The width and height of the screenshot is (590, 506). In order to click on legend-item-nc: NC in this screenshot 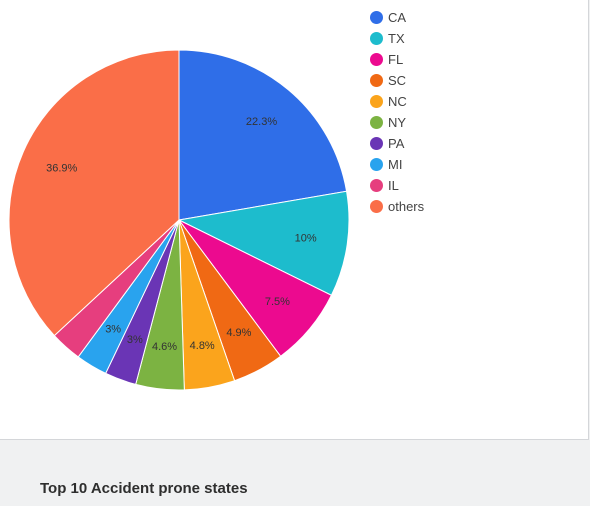, I will do `click(397, 101)`.